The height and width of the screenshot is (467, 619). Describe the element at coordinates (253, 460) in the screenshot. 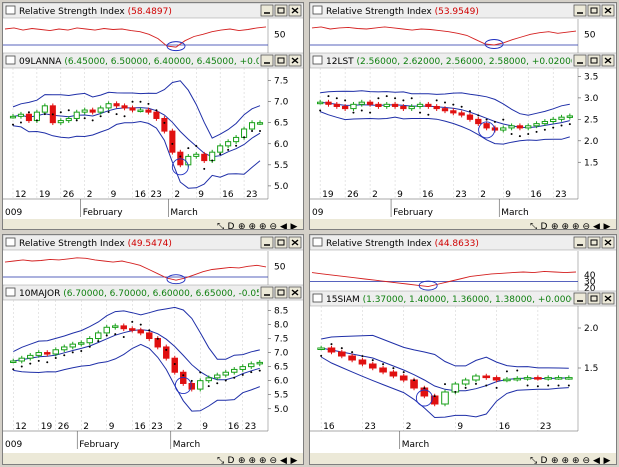

I see `nav-right-icon-2: ⊕` at that location.